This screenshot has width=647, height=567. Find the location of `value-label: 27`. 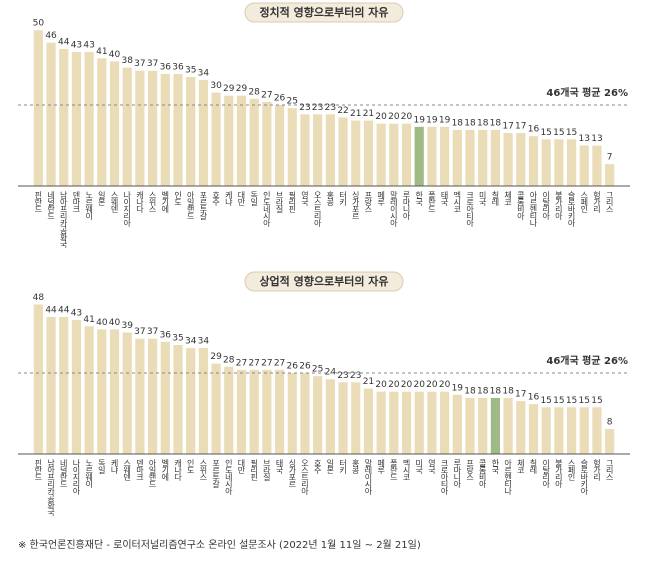

value-label: 27 is located at coordinates (253, 363).